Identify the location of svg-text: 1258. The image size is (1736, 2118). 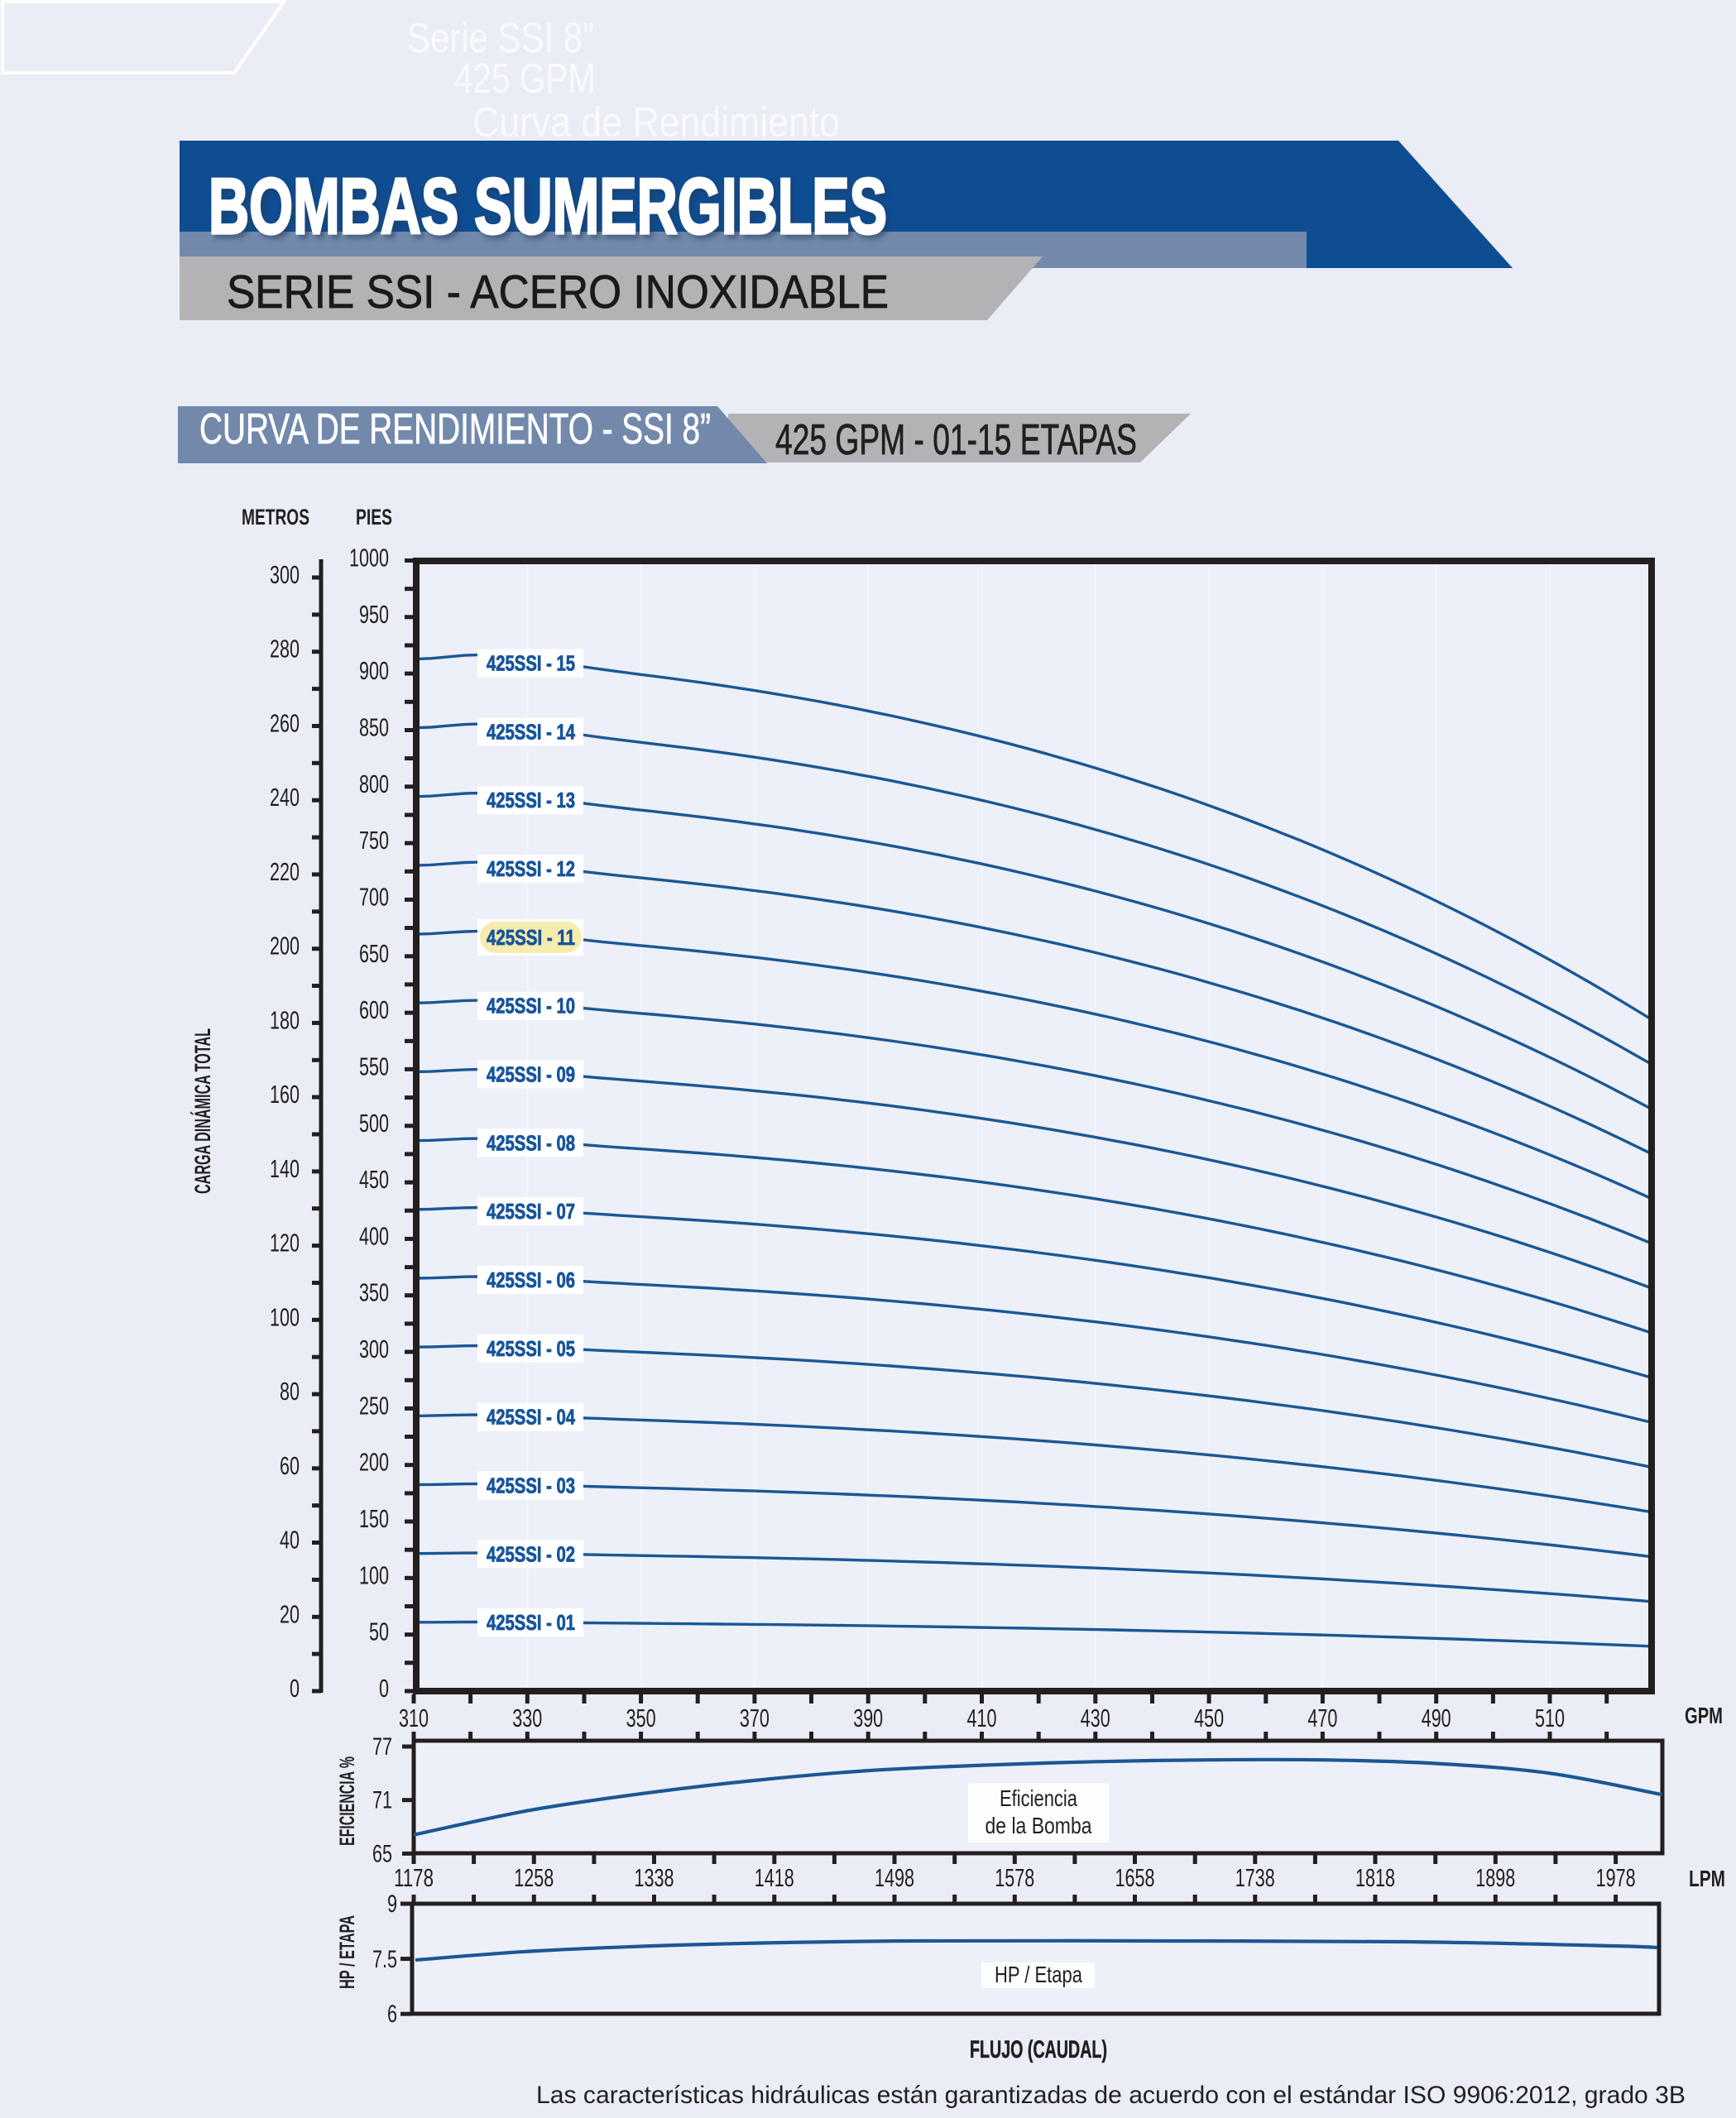
(534, 1877).